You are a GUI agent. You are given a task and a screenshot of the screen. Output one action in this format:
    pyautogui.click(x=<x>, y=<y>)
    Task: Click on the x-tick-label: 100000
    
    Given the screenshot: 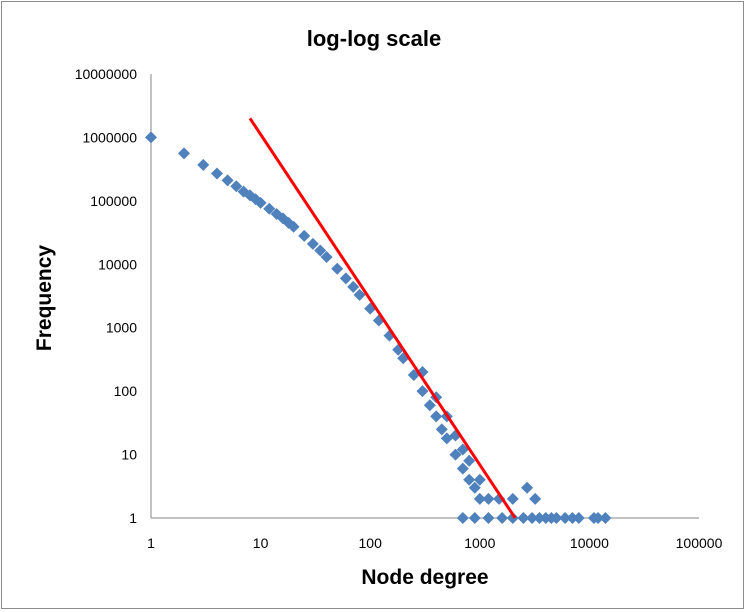 What is the action you would take?
    pyautogui.click(x=699, y=543)
    